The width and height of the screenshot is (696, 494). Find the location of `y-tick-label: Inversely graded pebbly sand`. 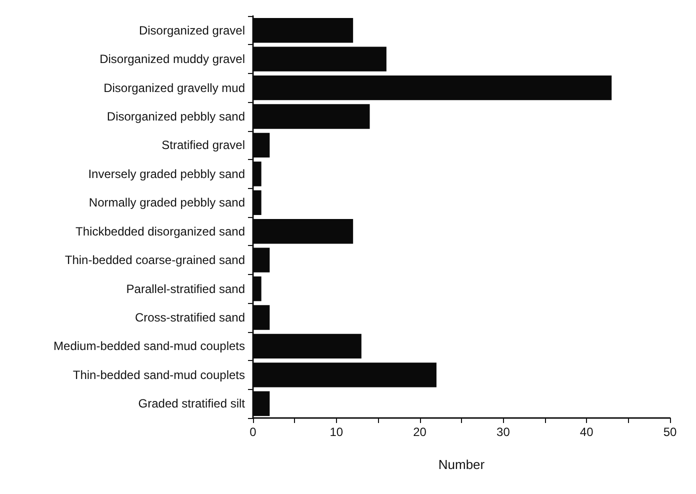

y-tick-label: Inversely graded pebbly sand is located at coordinates (166, 173).